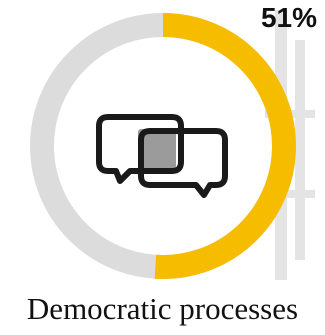 The height and width of the screenshot is (335, 325). What do you see at coordinates (288, 17) in the screenshot?
I see `percent-label: 51%` at bounding box center [288, 17].